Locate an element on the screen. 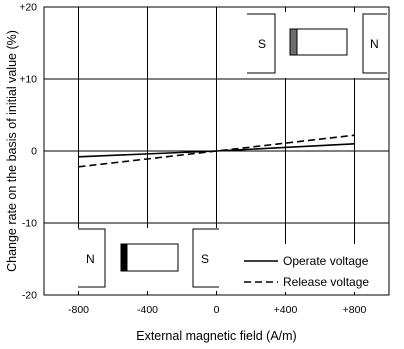  y-tick-label: -20 is located at coordinates (29, 296).